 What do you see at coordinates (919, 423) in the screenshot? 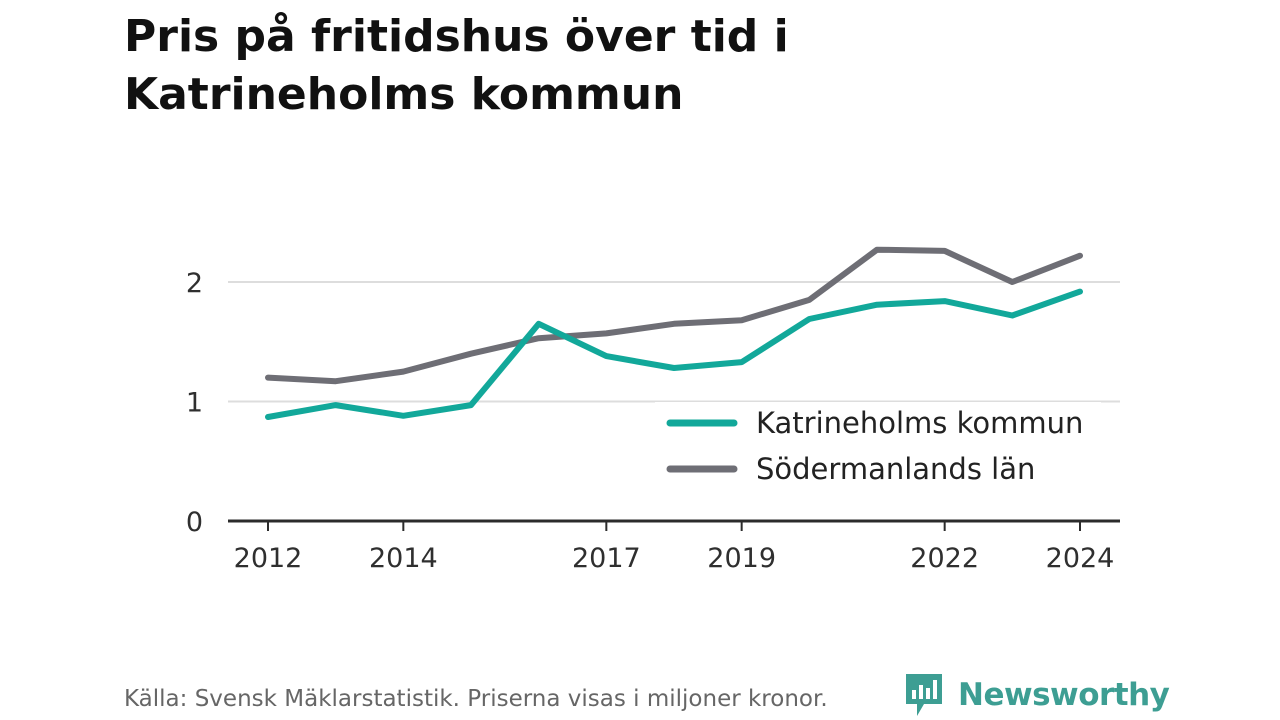
I see `legend-label: Katrineholms kommun` at bounding box center [919, 423].